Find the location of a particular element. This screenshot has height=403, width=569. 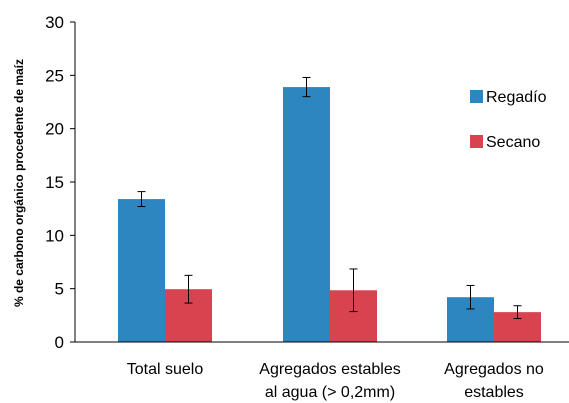

x-category-label: estables is located at coordinates (494, 392).